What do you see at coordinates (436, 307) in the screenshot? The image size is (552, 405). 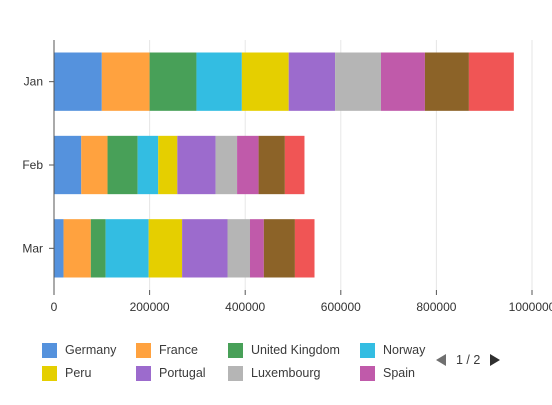 I see `x-tick-label: 800000` at bounding box center [436, 307].